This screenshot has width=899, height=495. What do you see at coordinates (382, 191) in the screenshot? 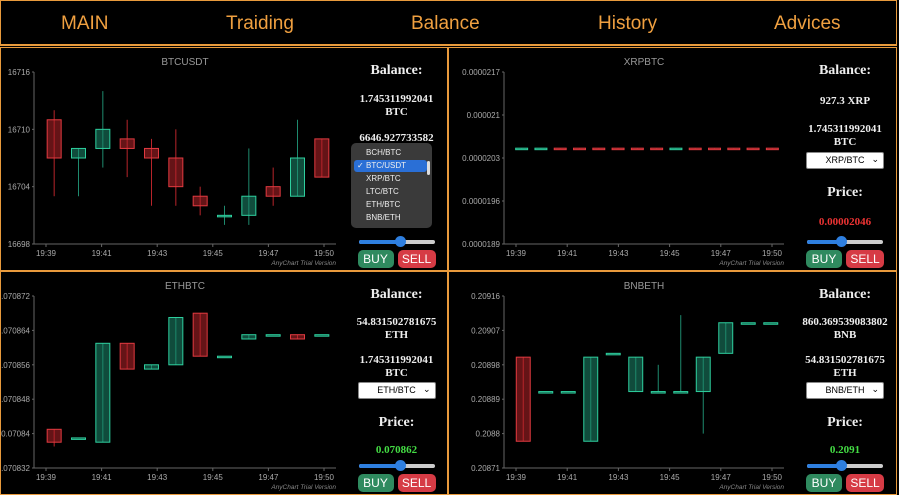
I see `dropdown-option: LTC/BTC` at bounding box center [382, 191].